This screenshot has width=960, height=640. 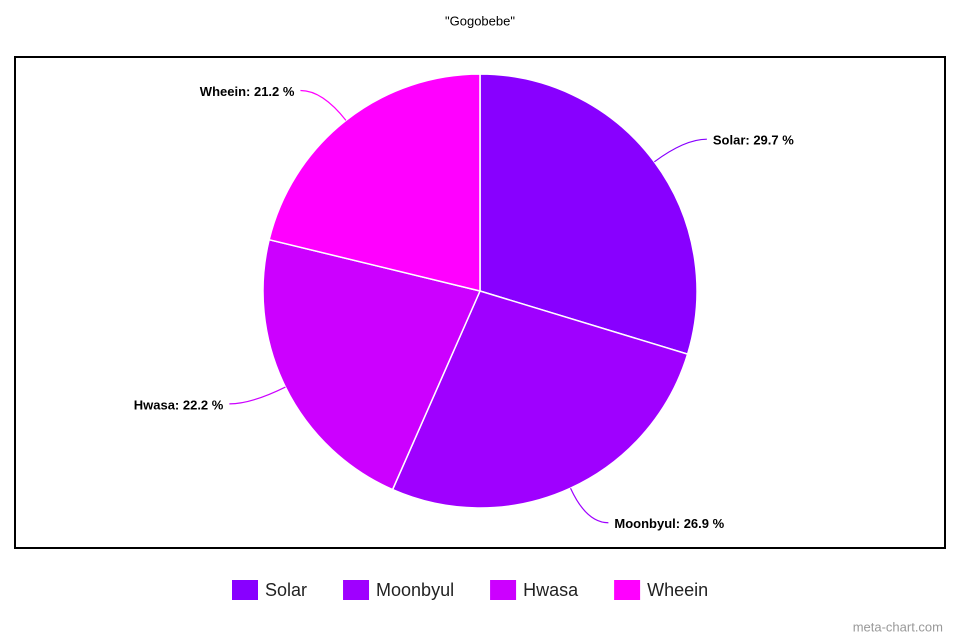 What do you see at coordinates (480, 20) in the screenshot?
I see `chart-title: "Gogobebe"` at bounding box center [480, 20].